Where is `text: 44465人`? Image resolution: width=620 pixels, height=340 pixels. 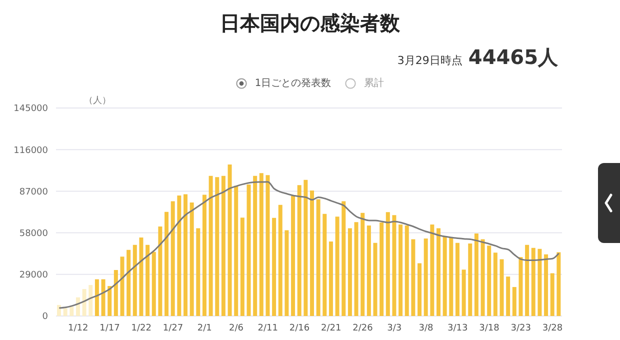
text: 44465人 is located at coordinates (513, 57).